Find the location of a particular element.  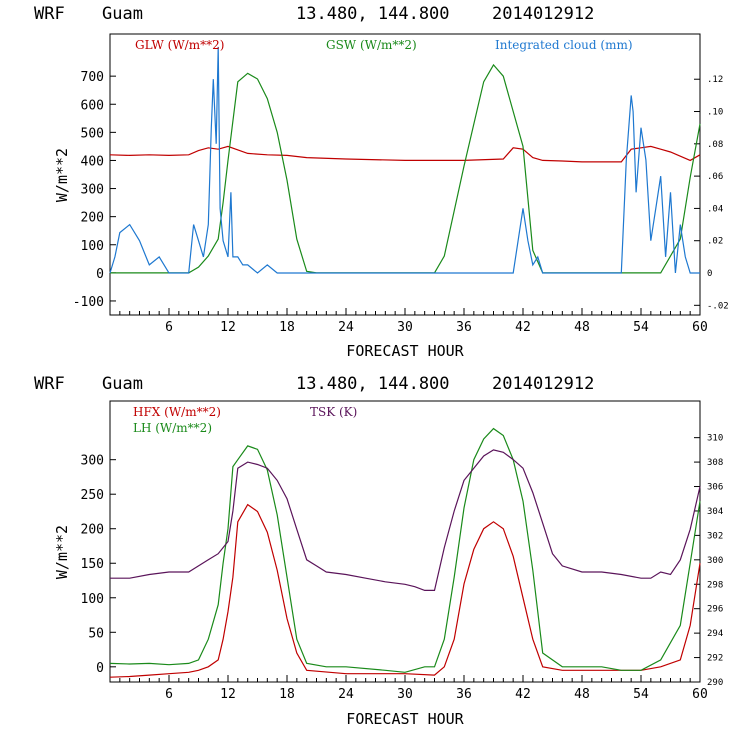

chart2-model-label: WRF is located at coordinates (49, 384).